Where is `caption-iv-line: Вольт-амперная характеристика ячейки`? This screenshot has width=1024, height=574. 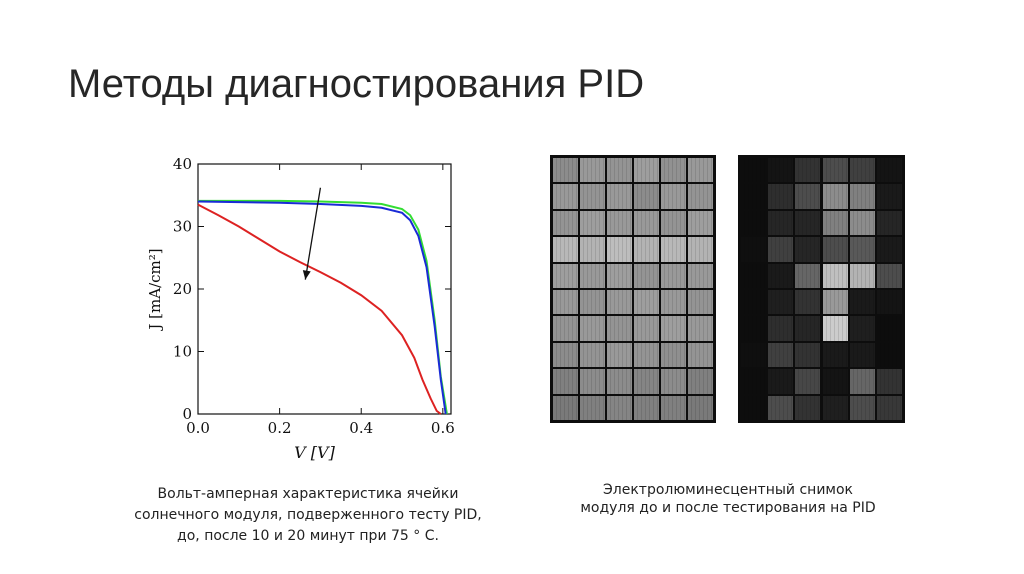 caption-iv-line: Вольт-амперная характеристика ячейки is located at coordinates (308, 494).